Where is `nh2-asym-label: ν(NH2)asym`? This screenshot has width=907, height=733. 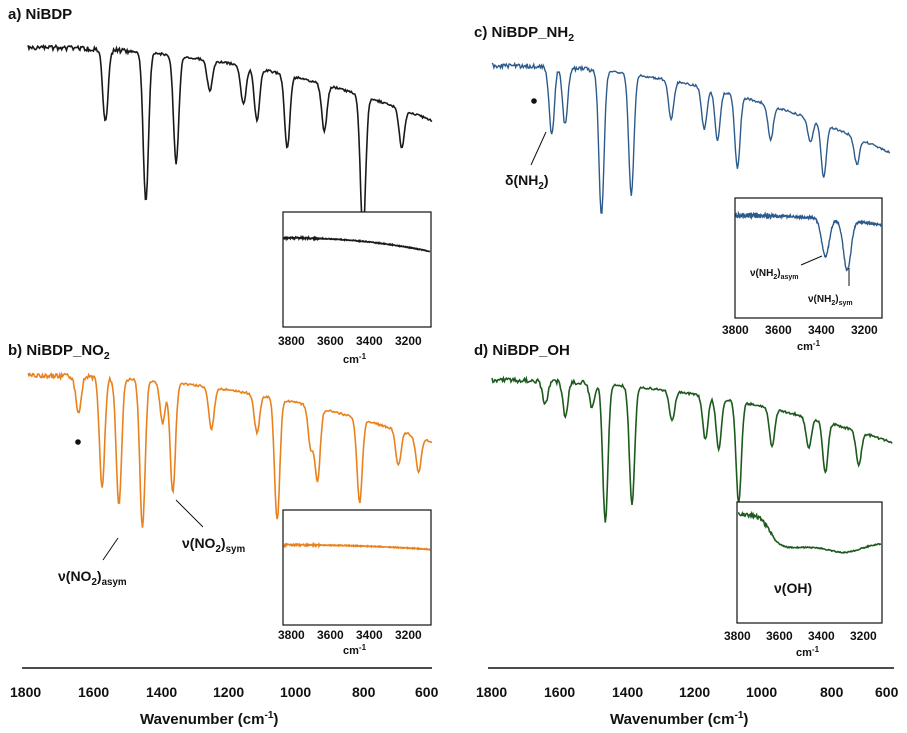 nh2-asym-label: ν(NH2)asym is located at coordinates (774, 274).